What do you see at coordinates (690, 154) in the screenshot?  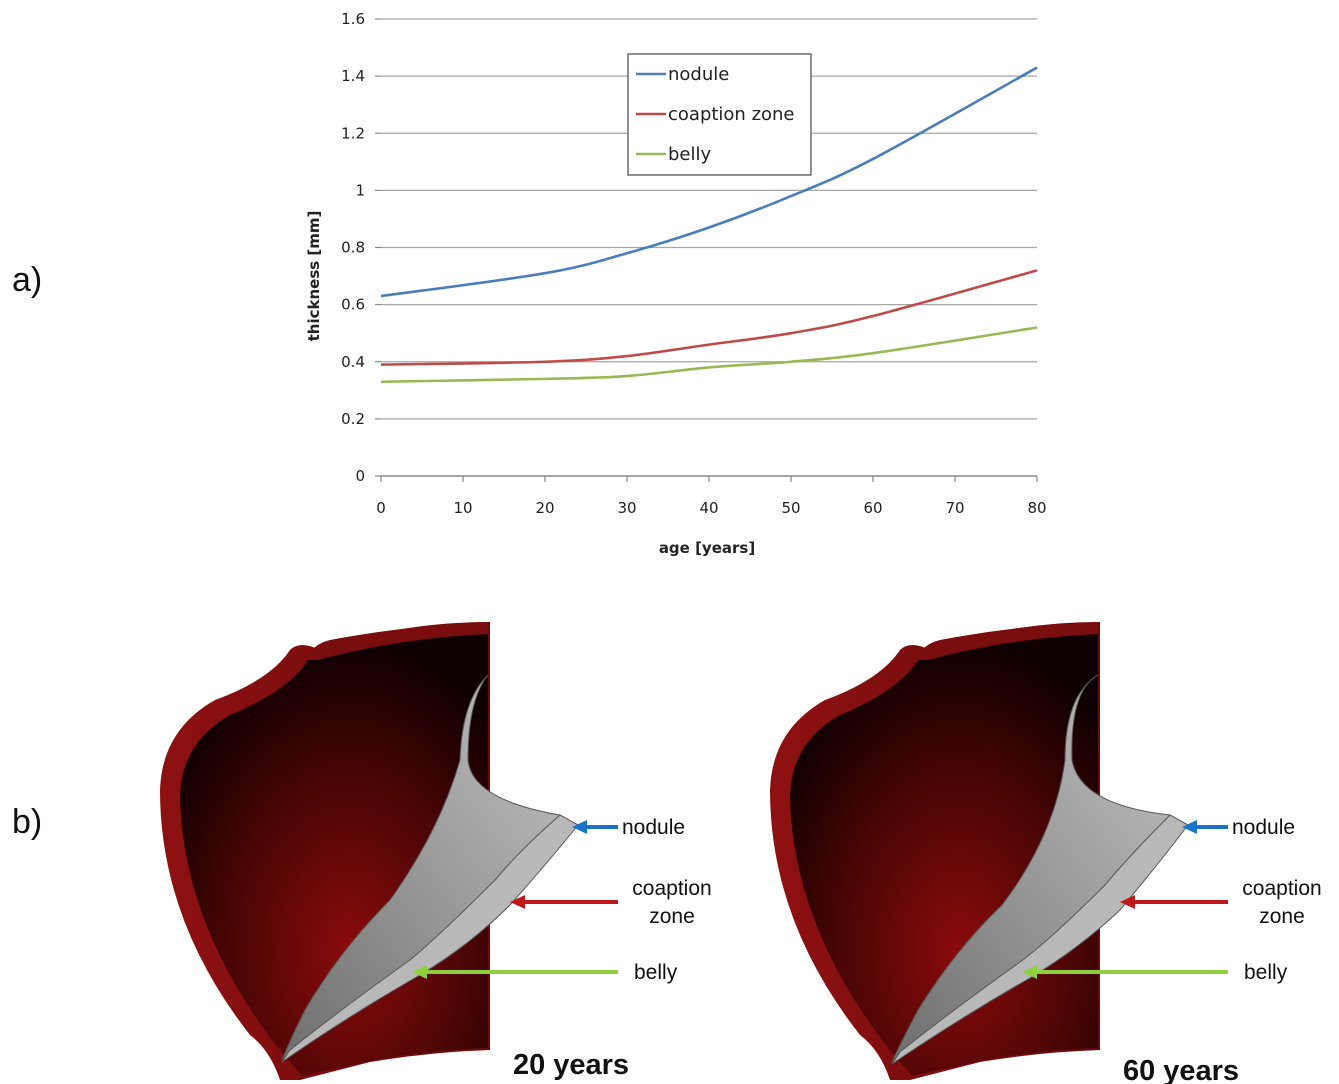 I see `legend-entry: belly` at bounding box center [690, 154].